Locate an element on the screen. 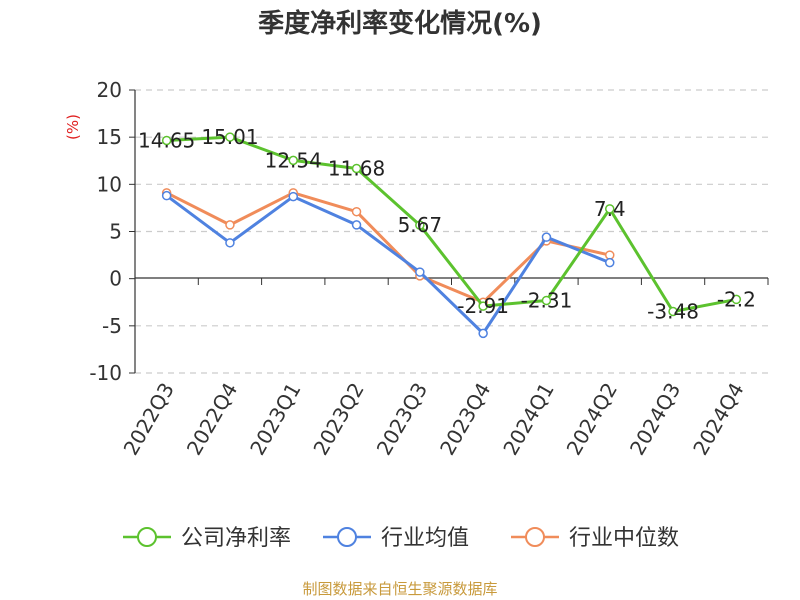 This screenshot has height=600, width=800. data-label: 14.65 is located at coordinates (166, 140).